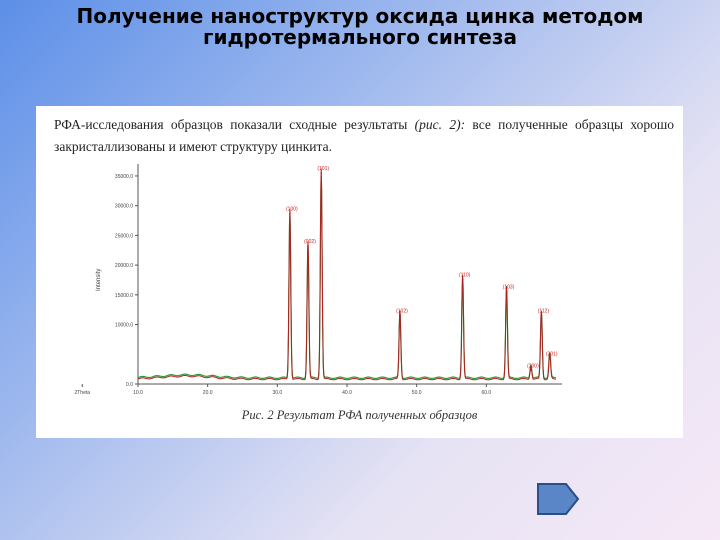  I want to click on x-tick-label: 60.0, so click(486, 393).